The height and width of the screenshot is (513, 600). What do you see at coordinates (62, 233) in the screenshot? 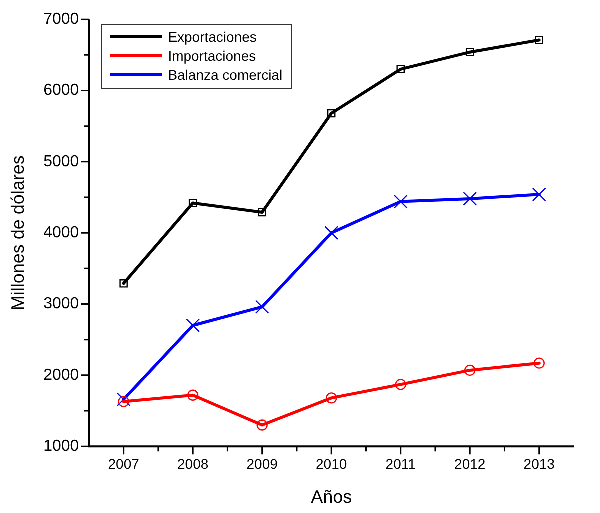
I see `y-tick-label: 4000` at bounding box center [62, 233].